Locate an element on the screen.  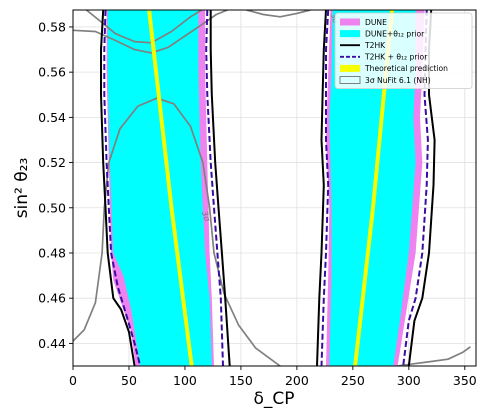
y-tick-label: 0.50 is located at coordinates (52, 207).